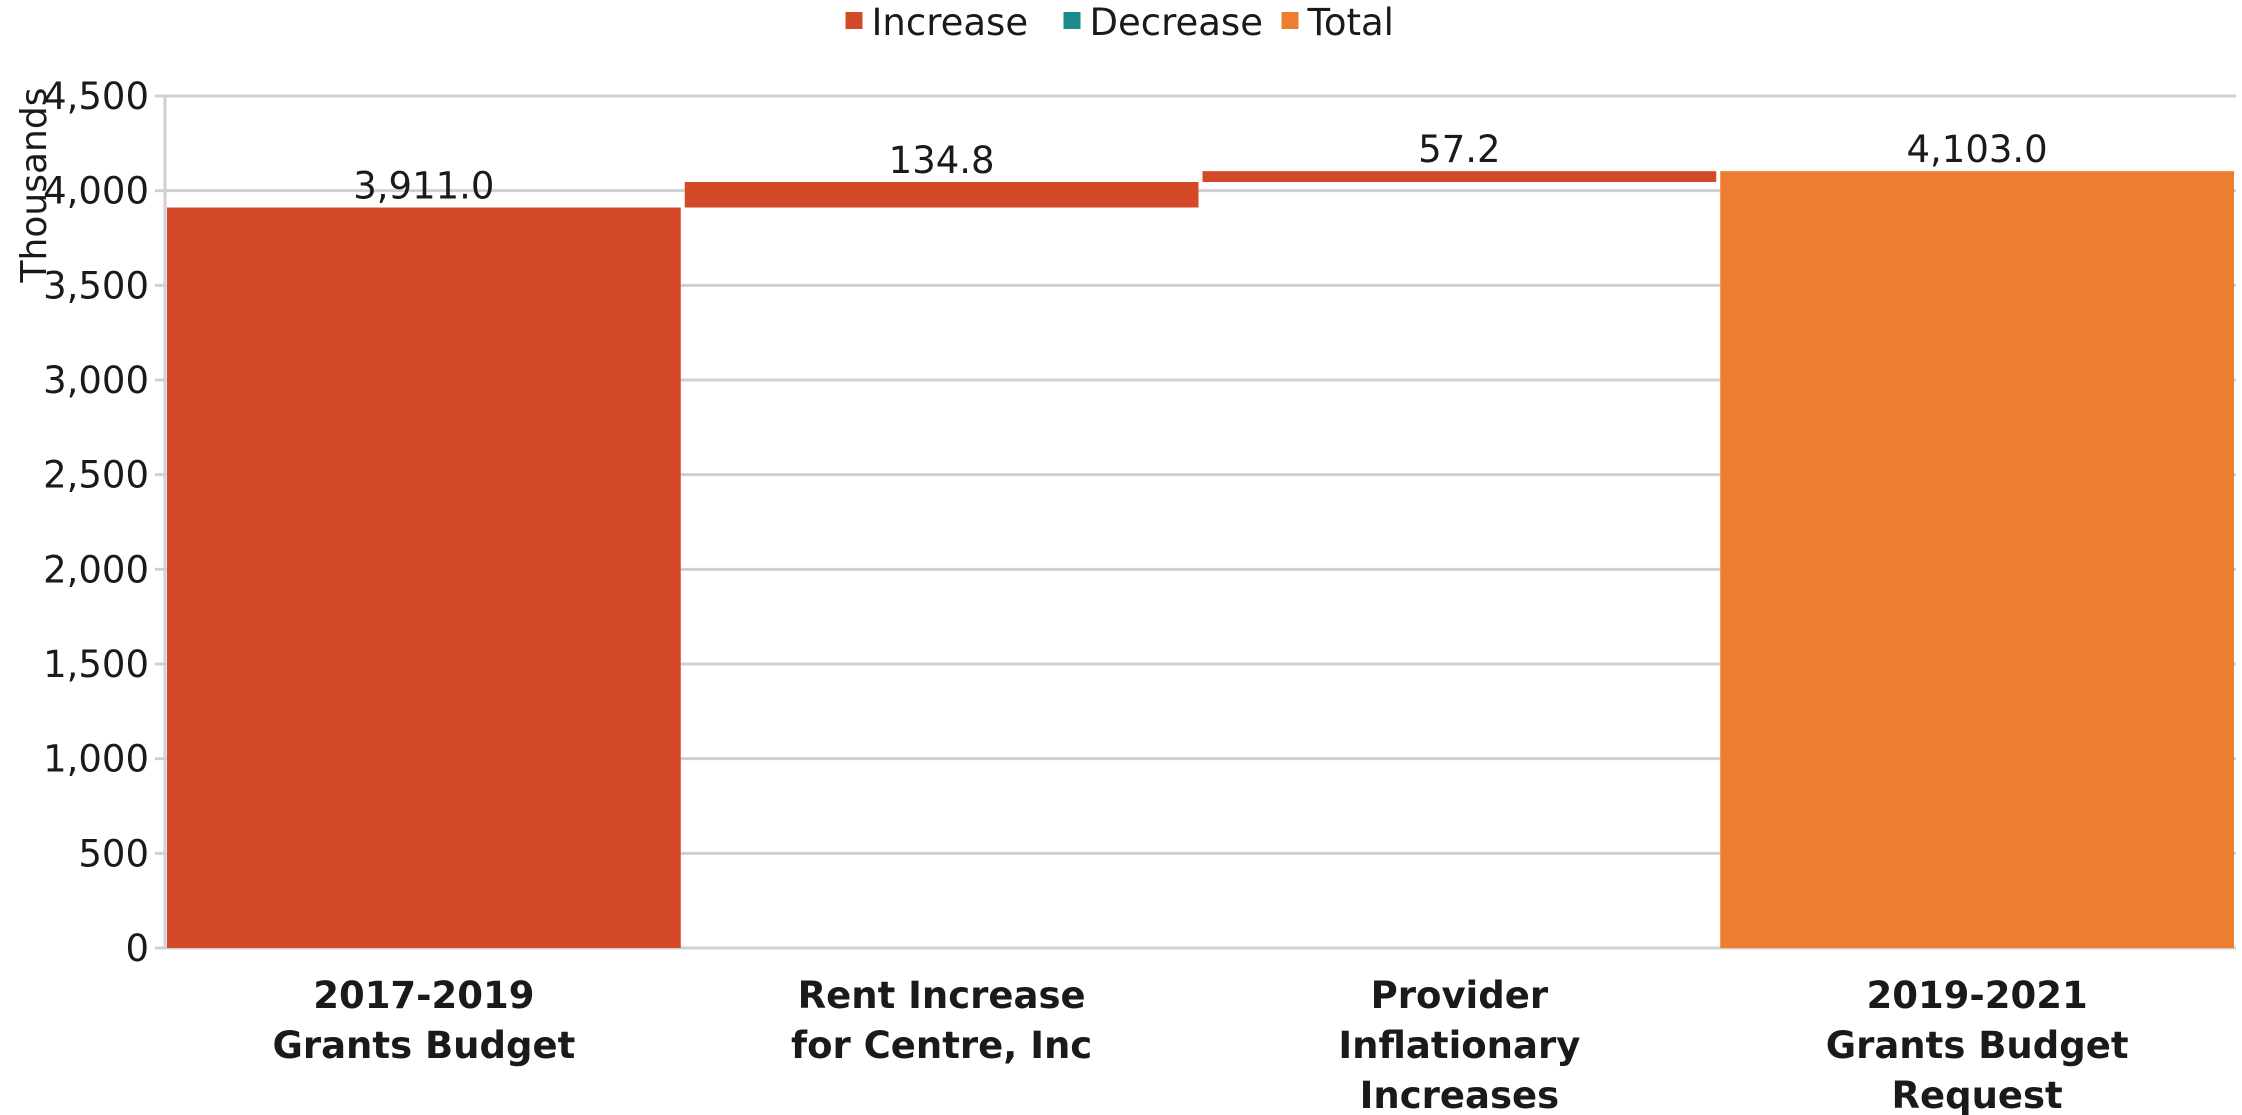 Image resolution: width=2242 pixels, height=1115 pixels. What do you see at coordinates (137, 948) in the screenshot?
I see `y-tick-label: 0` at bounding box center [137, 948].